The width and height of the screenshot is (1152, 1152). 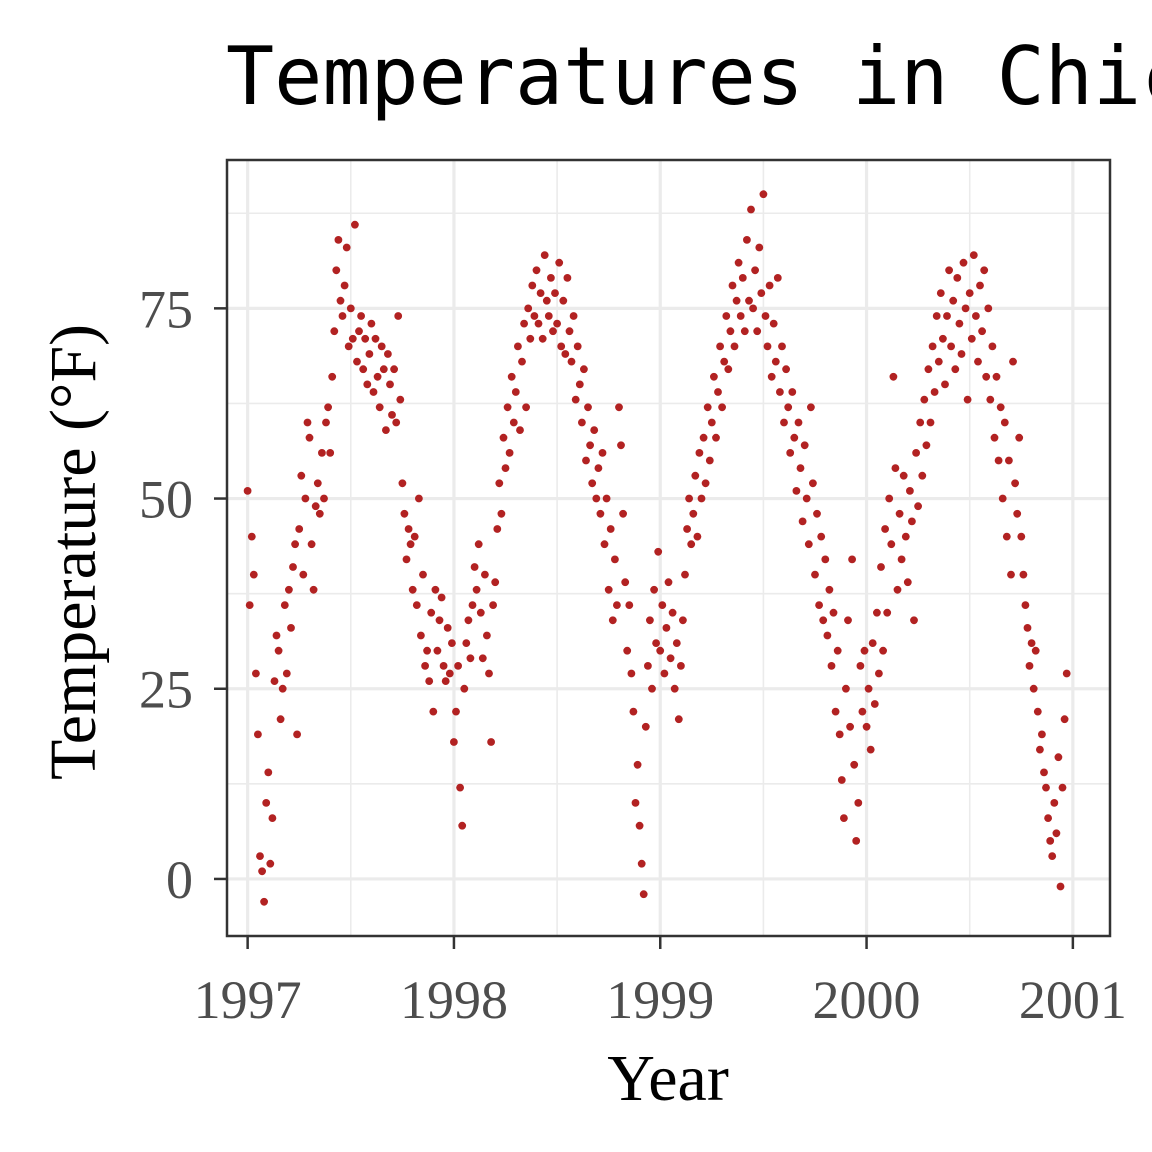 I want to click on y-tick-label: 25, so click(x=166, y=690).